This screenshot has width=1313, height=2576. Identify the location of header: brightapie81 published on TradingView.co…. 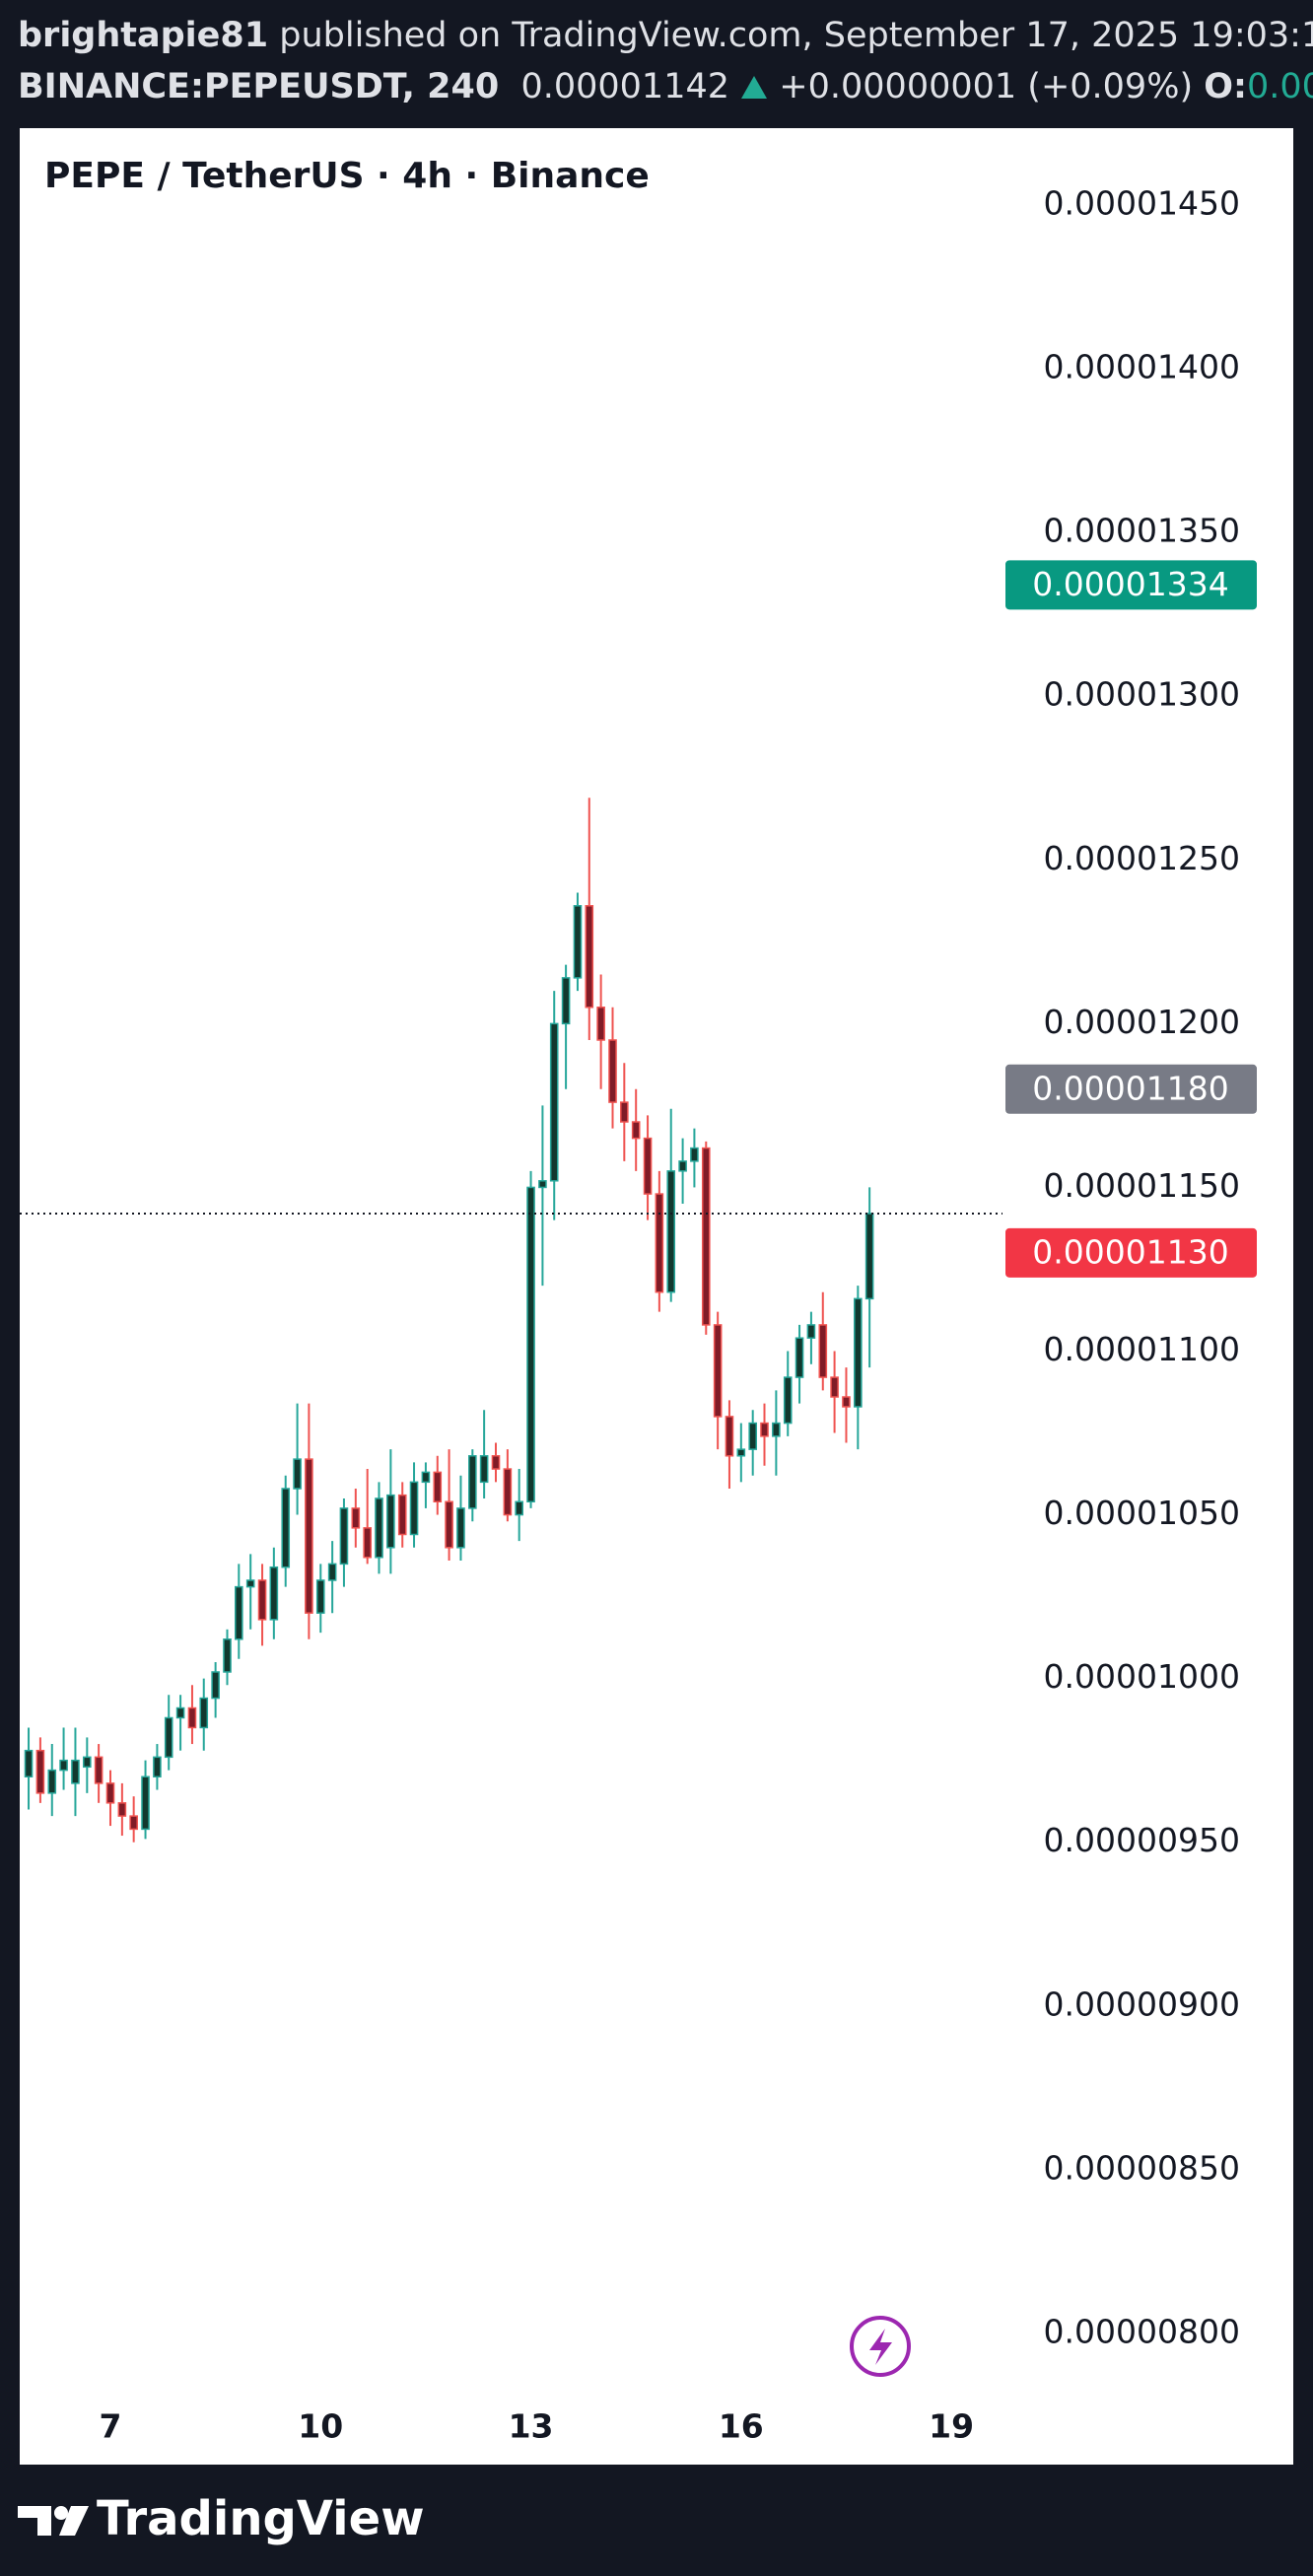
(665, 61).